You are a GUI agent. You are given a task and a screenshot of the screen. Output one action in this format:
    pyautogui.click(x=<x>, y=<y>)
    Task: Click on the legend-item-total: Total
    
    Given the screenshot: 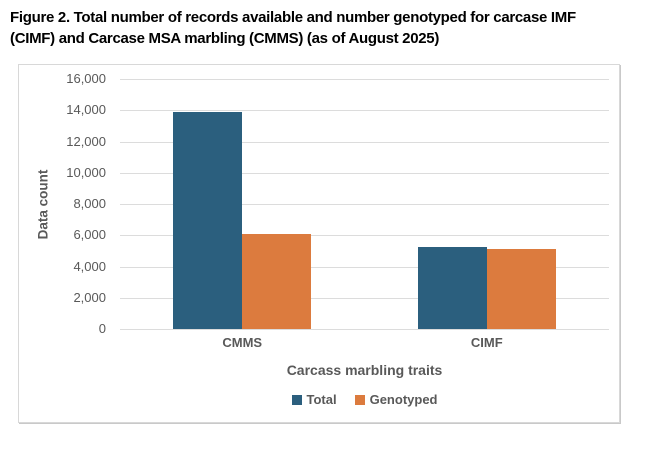 What is the action you would take?
    pyautogui.click(x=314, y=399)
    